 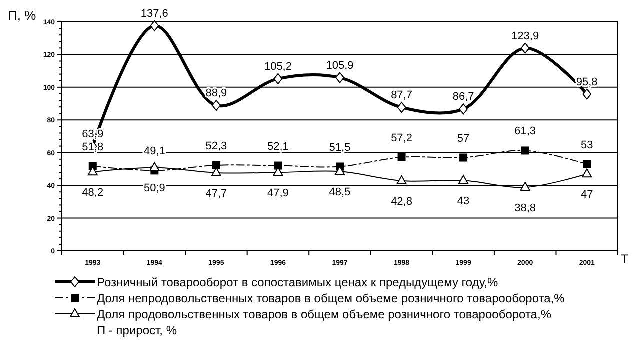 What do you see at coordinates (463, 202) in the screenshot?
I see `data-label: 43` at bounding box center [463, 202].